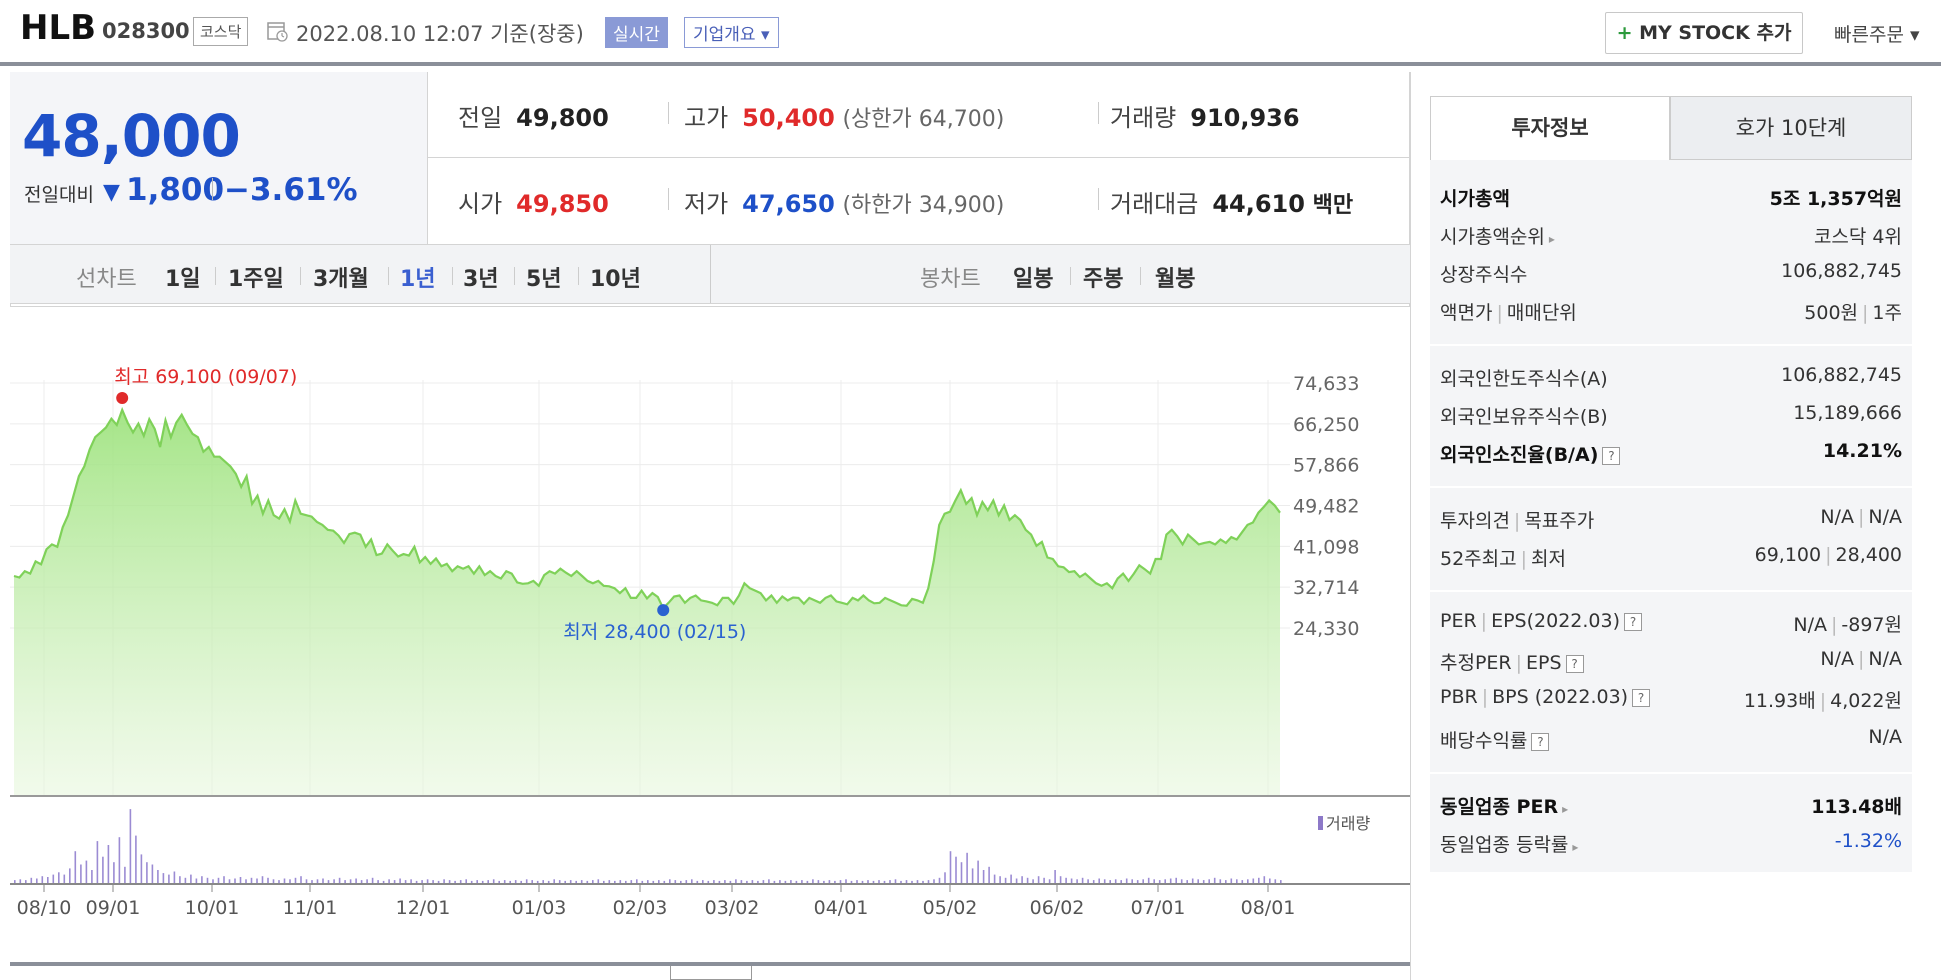 The width and height of the screenshot is (1941, 980). What do you see at coordinates (1466, 313) in the screenshot?
I see `par-label: 액면가` at bounding box center [1466, 313].